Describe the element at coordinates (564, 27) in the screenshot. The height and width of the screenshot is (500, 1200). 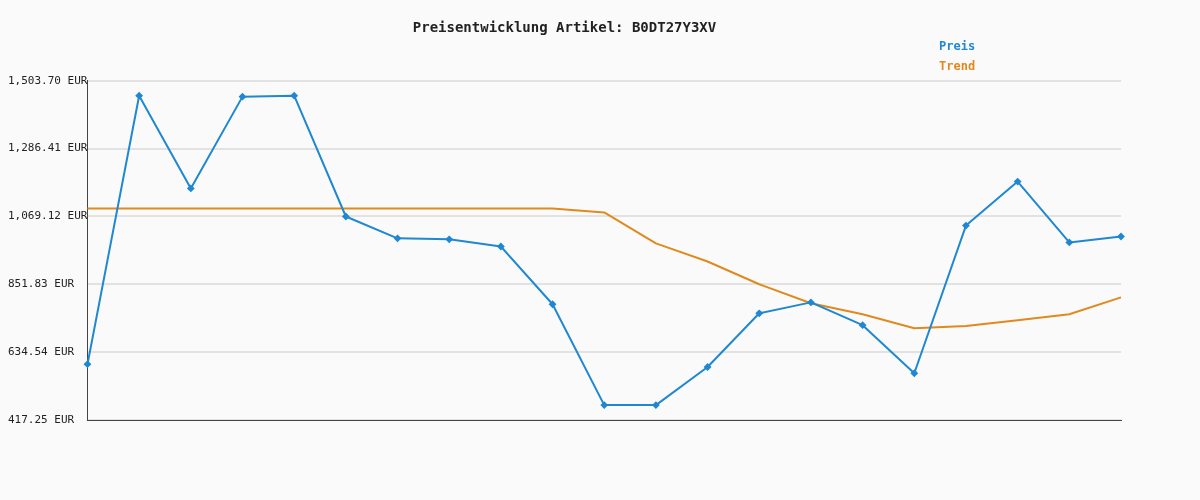
I see `chart-title: Preisentwicklung Artikel: B0DT27Y3XV` at that location.